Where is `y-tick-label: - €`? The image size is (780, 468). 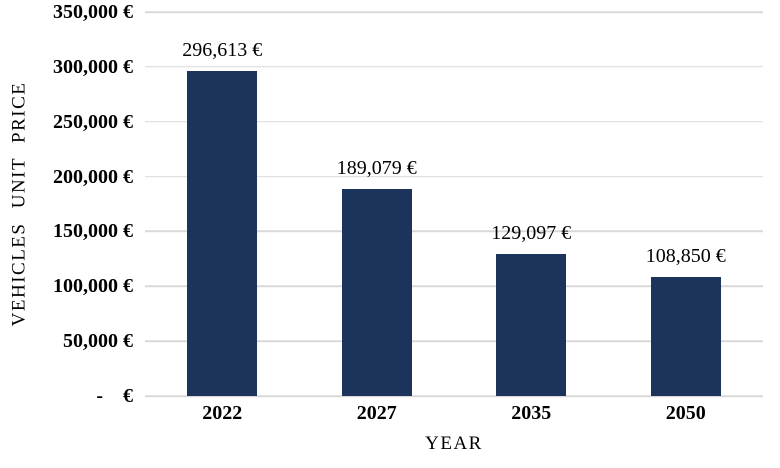
y-tick-label: - € is located at coordinates (114, 396).